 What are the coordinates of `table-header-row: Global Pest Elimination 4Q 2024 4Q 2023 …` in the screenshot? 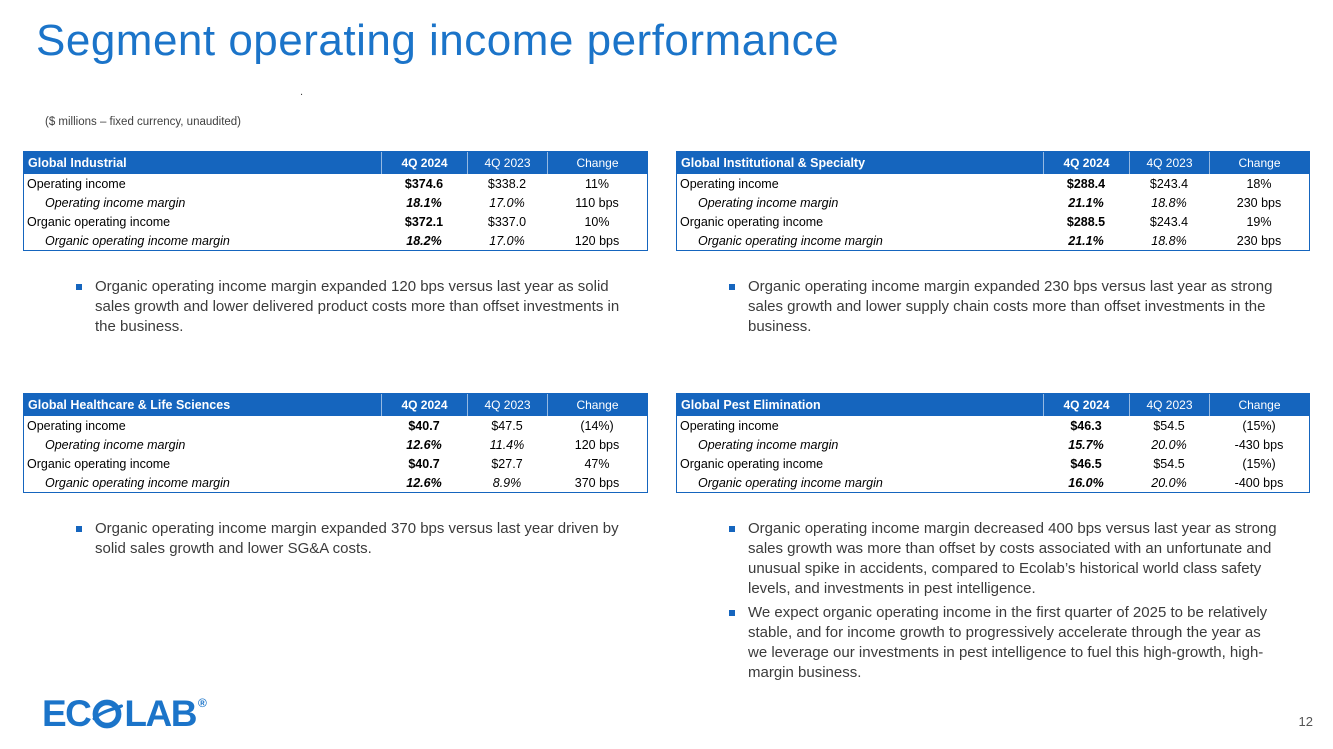 It's located at (993, 405).